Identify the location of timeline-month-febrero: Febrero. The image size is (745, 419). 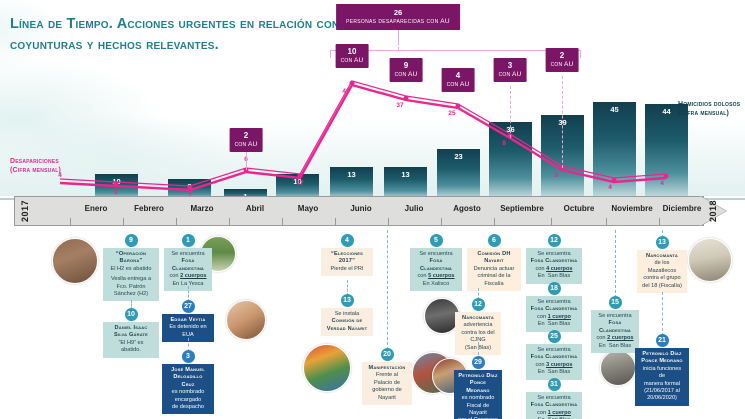
(149, 208).